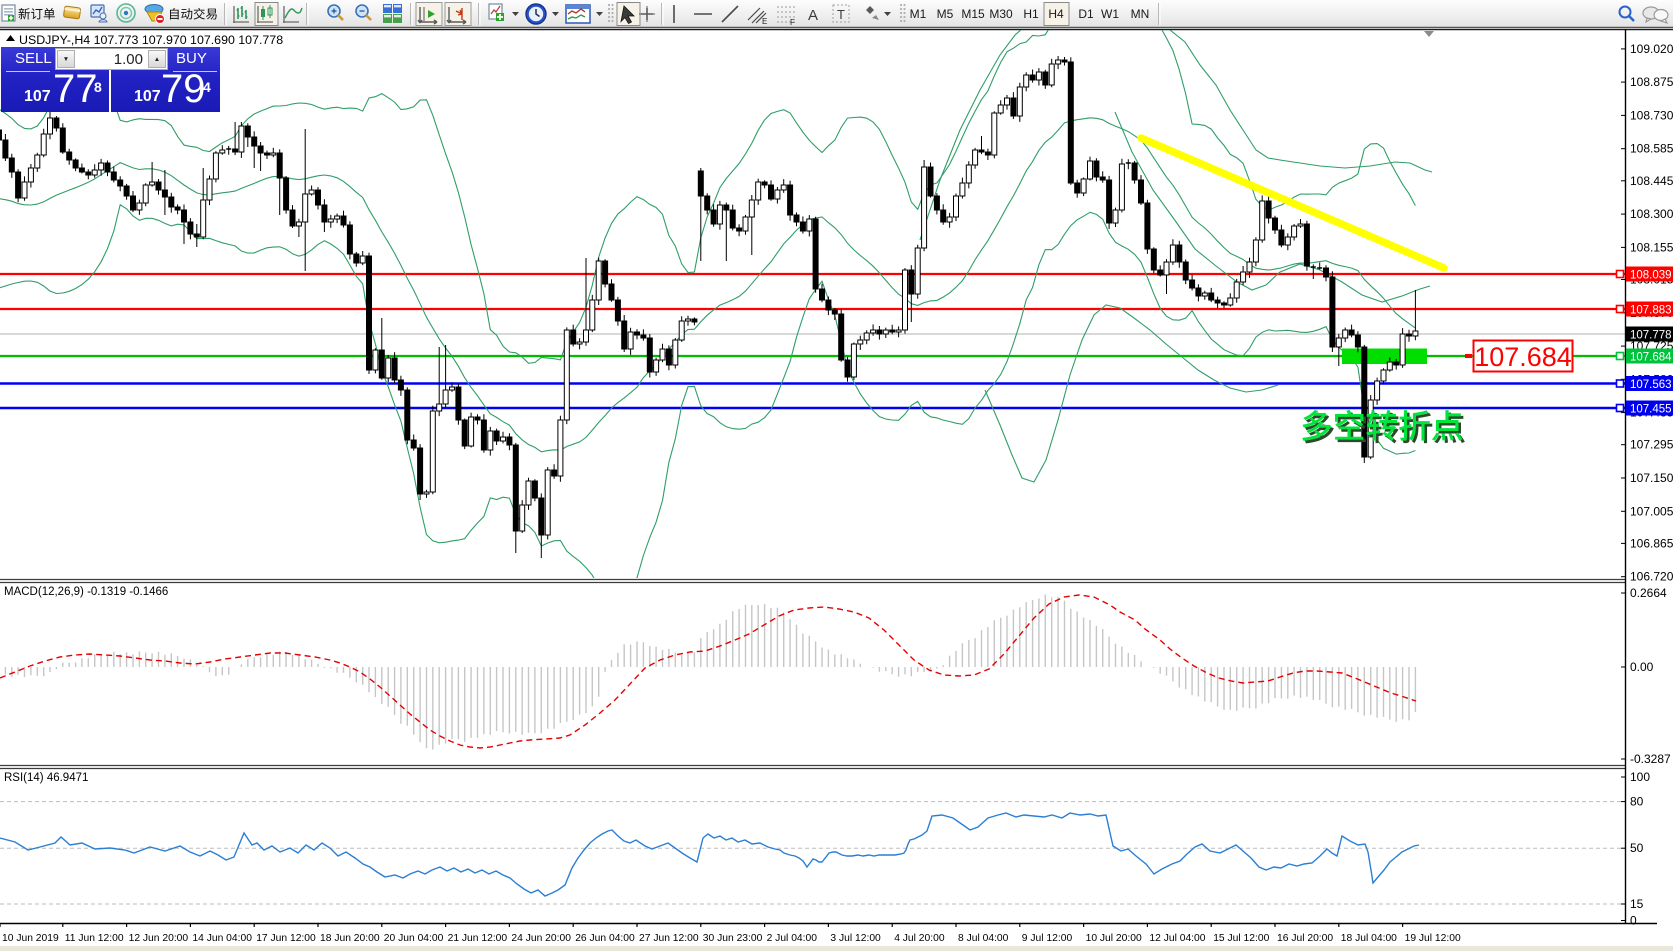 The height and width of the screenshot is (951, 1673). Describe the element at coordinates (1651, 276) in the screenshot. I see `svg-text: 108.039` at that location.